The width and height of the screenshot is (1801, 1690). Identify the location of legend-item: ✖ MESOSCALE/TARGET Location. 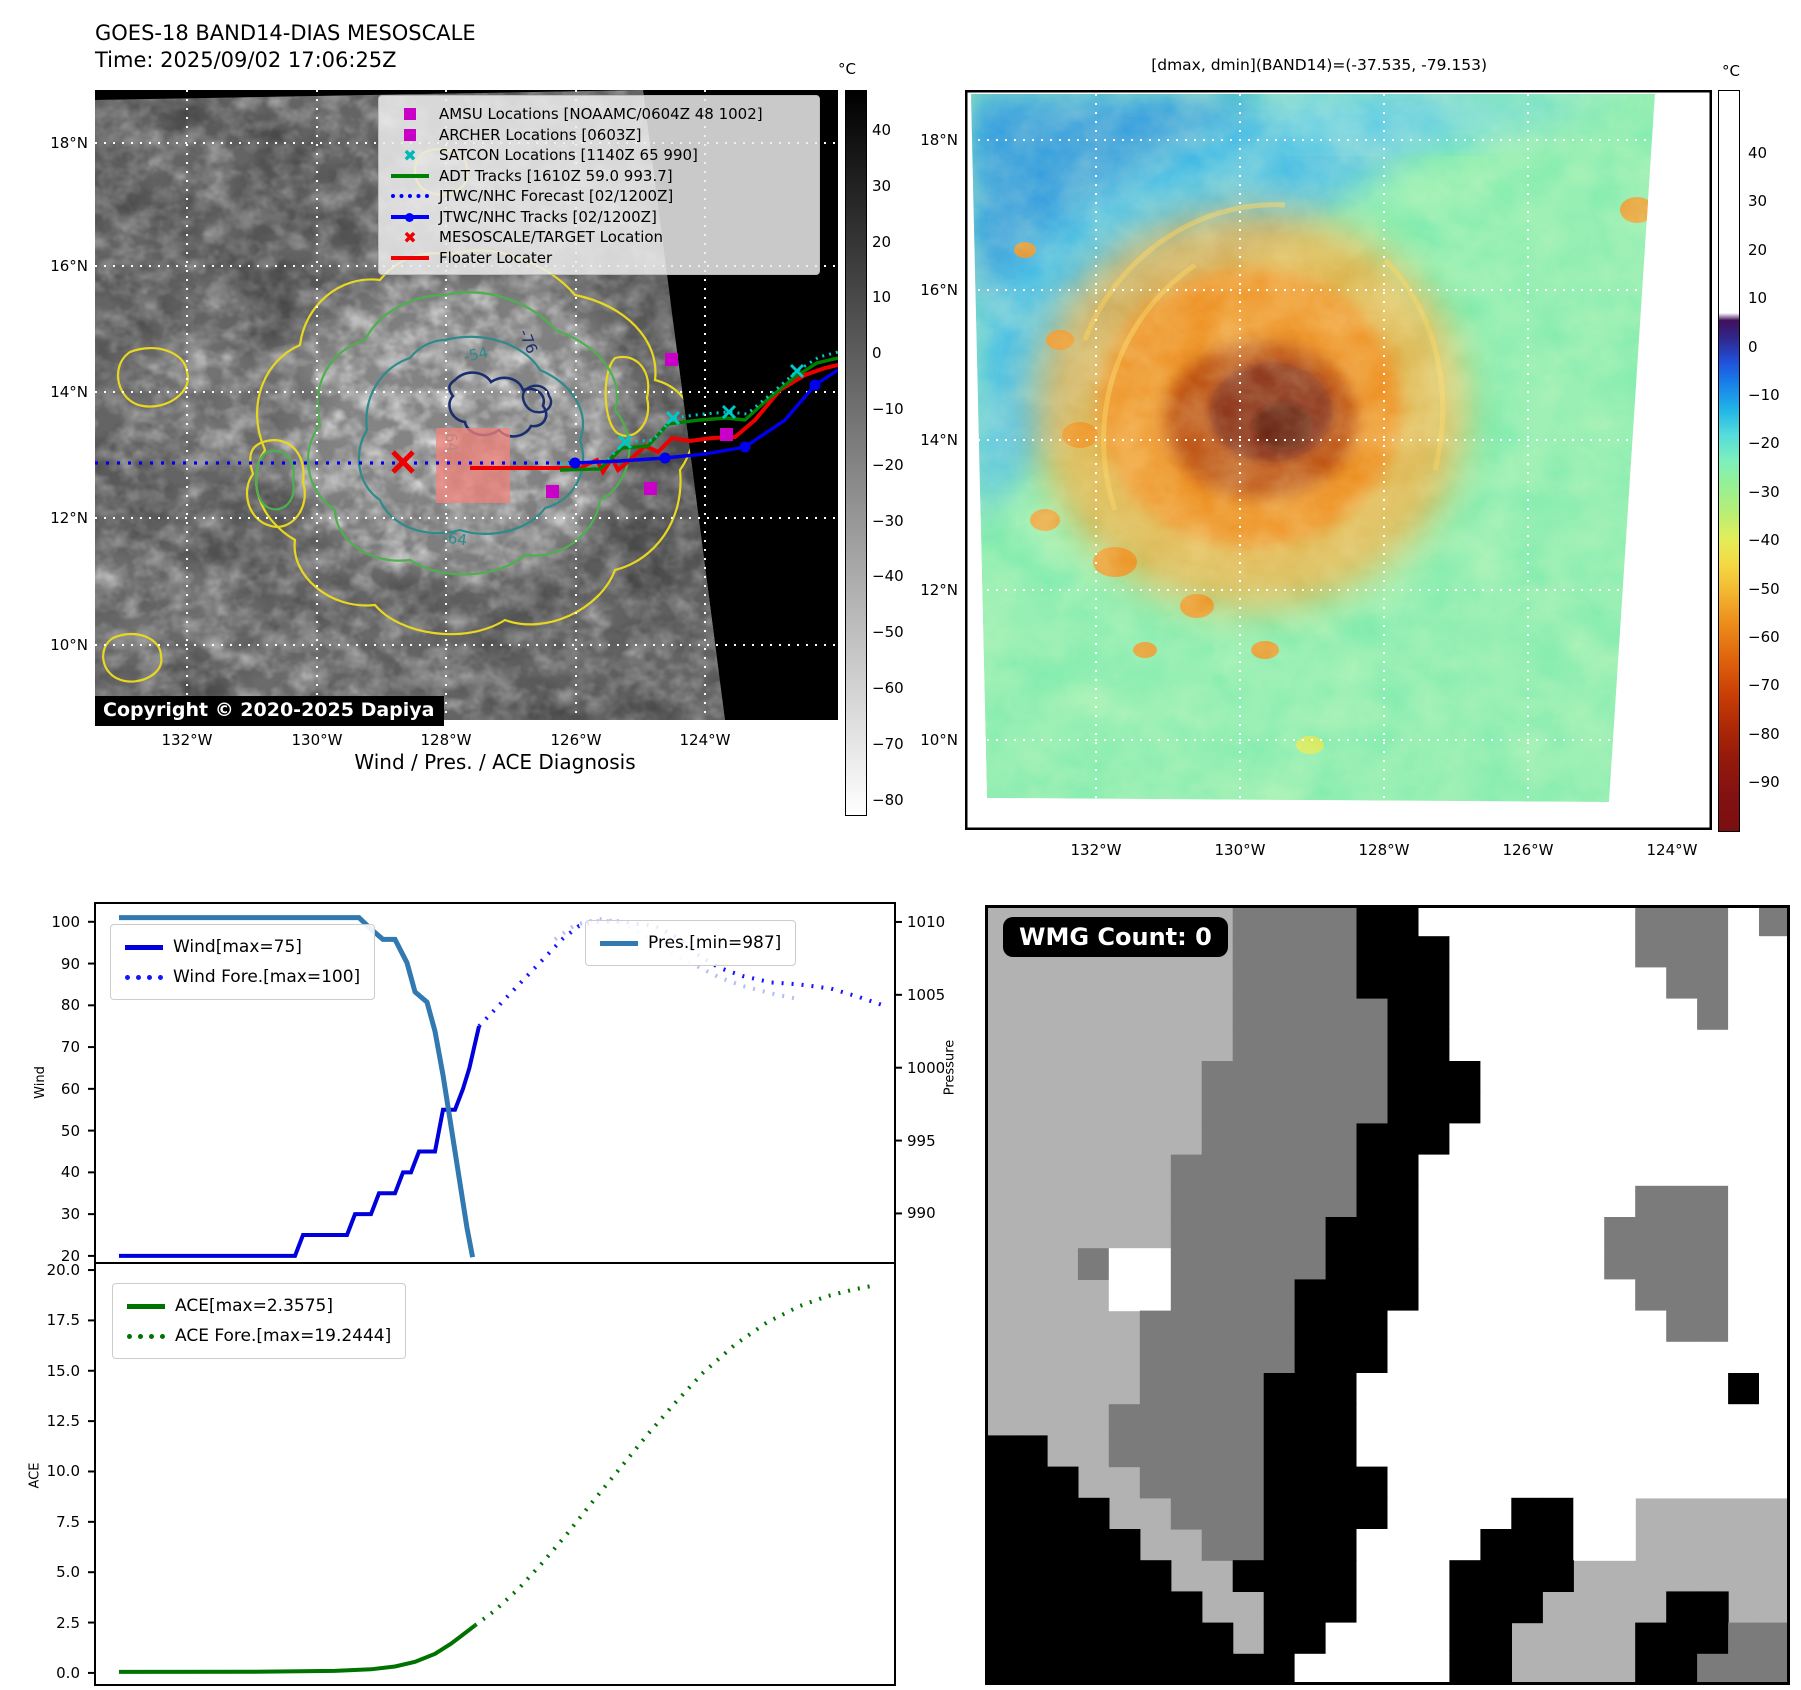
(598, 237).